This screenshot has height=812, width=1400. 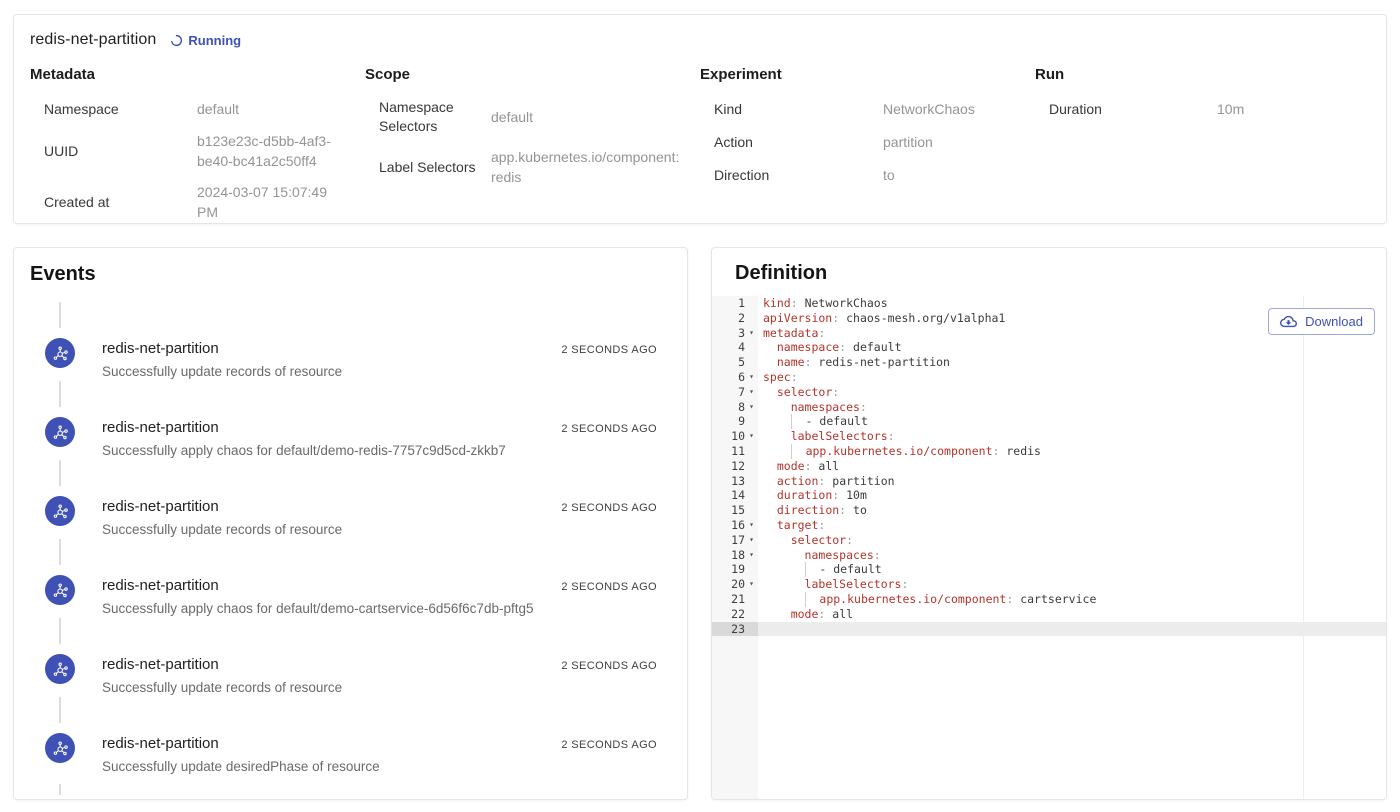 I want to click on line-gutter: 4, so click(x=735, y=347).